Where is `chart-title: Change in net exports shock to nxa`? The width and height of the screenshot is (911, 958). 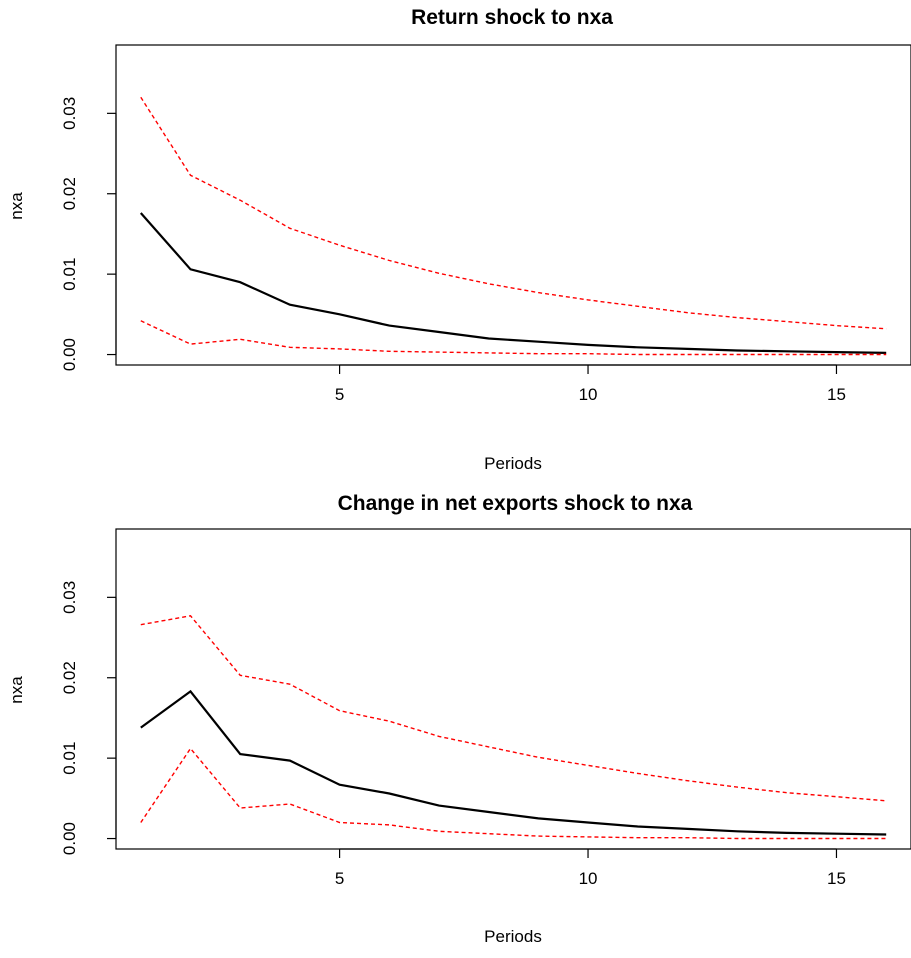 chart-title: Change in net exports shock to nxa is located at coordinates (515, 503).